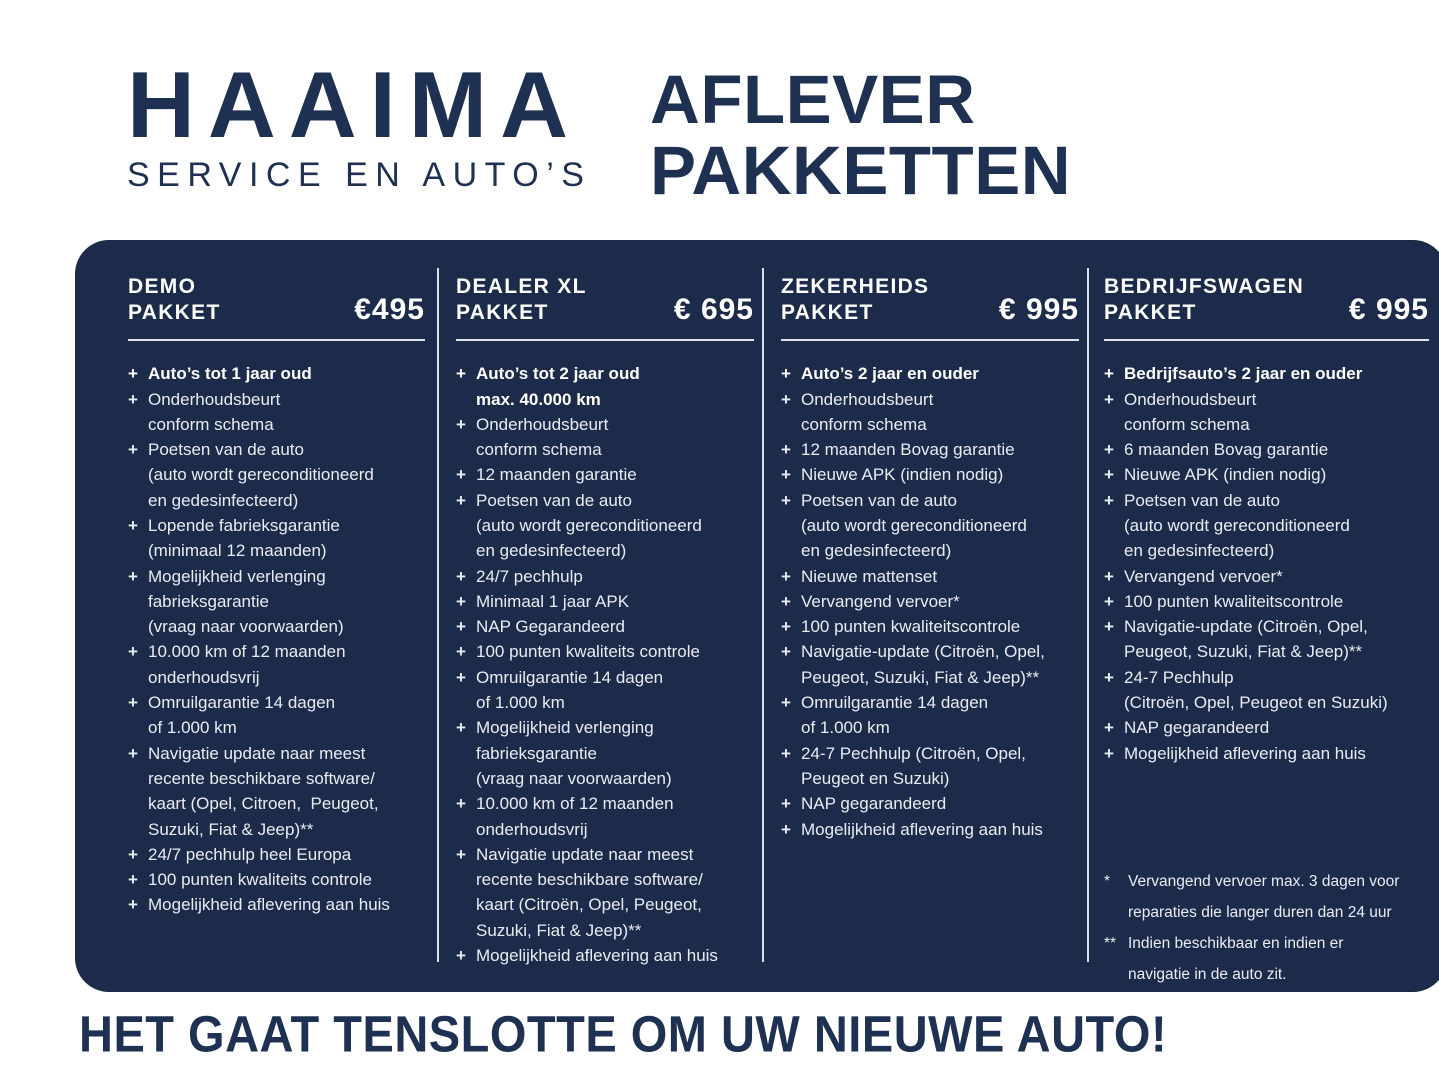 The image size is (1439, 1080). Describe the element at coordinates (713, 309) in the screenshot. I see `package-price: € 695` at that location.